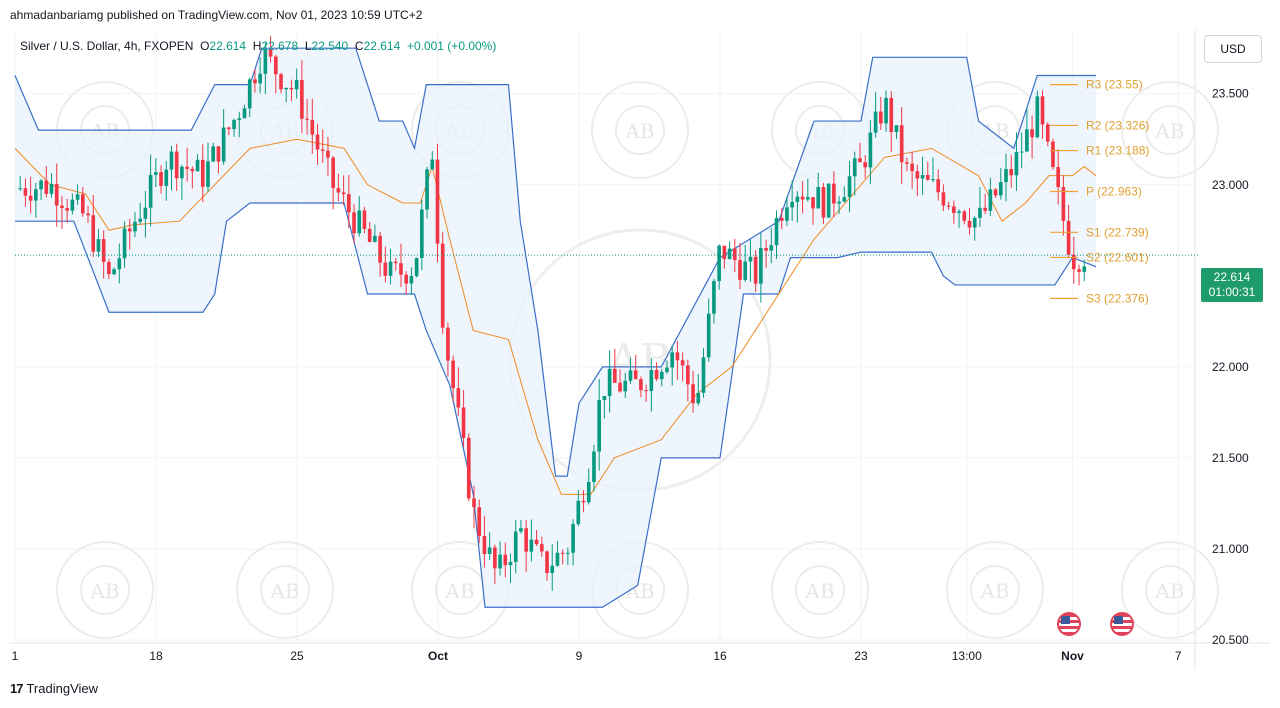 This screenshot has width=1280, height=708. What do you see at coordinates (1230, 549) in the screenshot?
I see `y-tick-label: 21.000` at bounding box center [1230, 549].